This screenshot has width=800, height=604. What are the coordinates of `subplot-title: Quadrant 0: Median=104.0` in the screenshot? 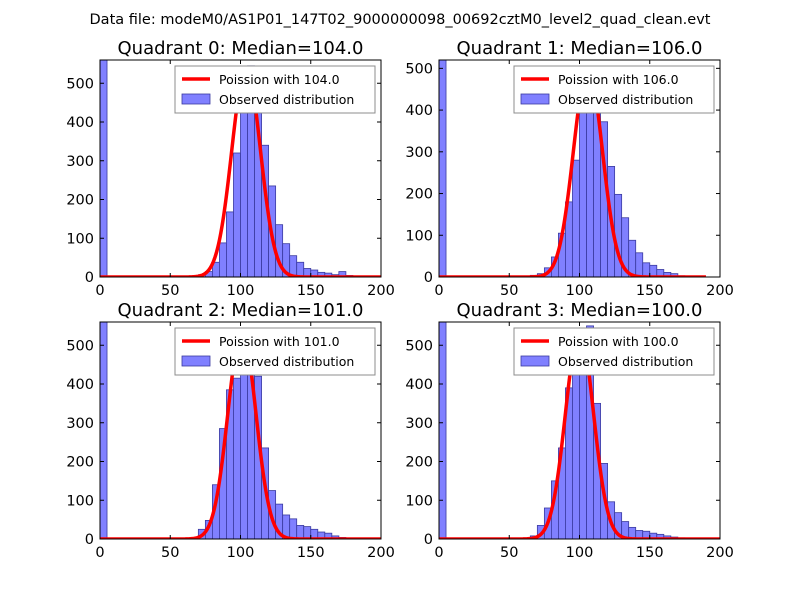 It's located at (241, 48).